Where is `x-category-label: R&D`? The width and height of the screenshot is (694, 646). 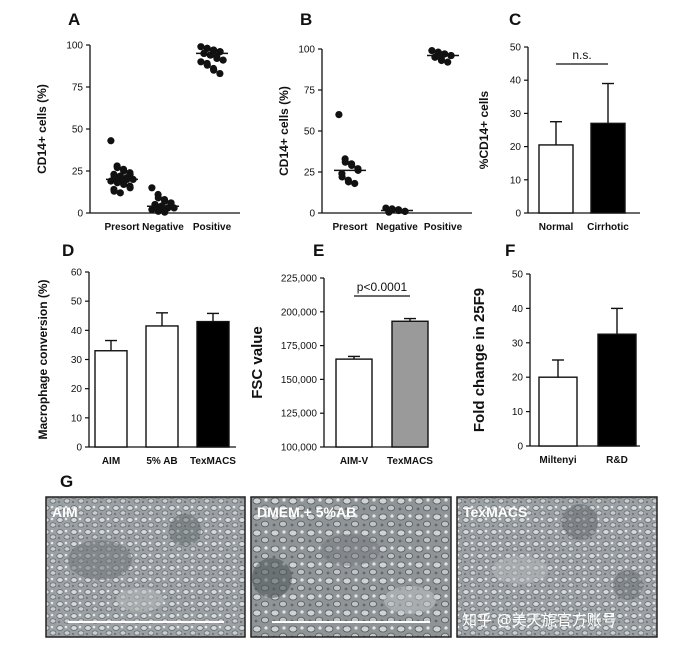
x-category-label: R&D is located at coordinates (617, 460).